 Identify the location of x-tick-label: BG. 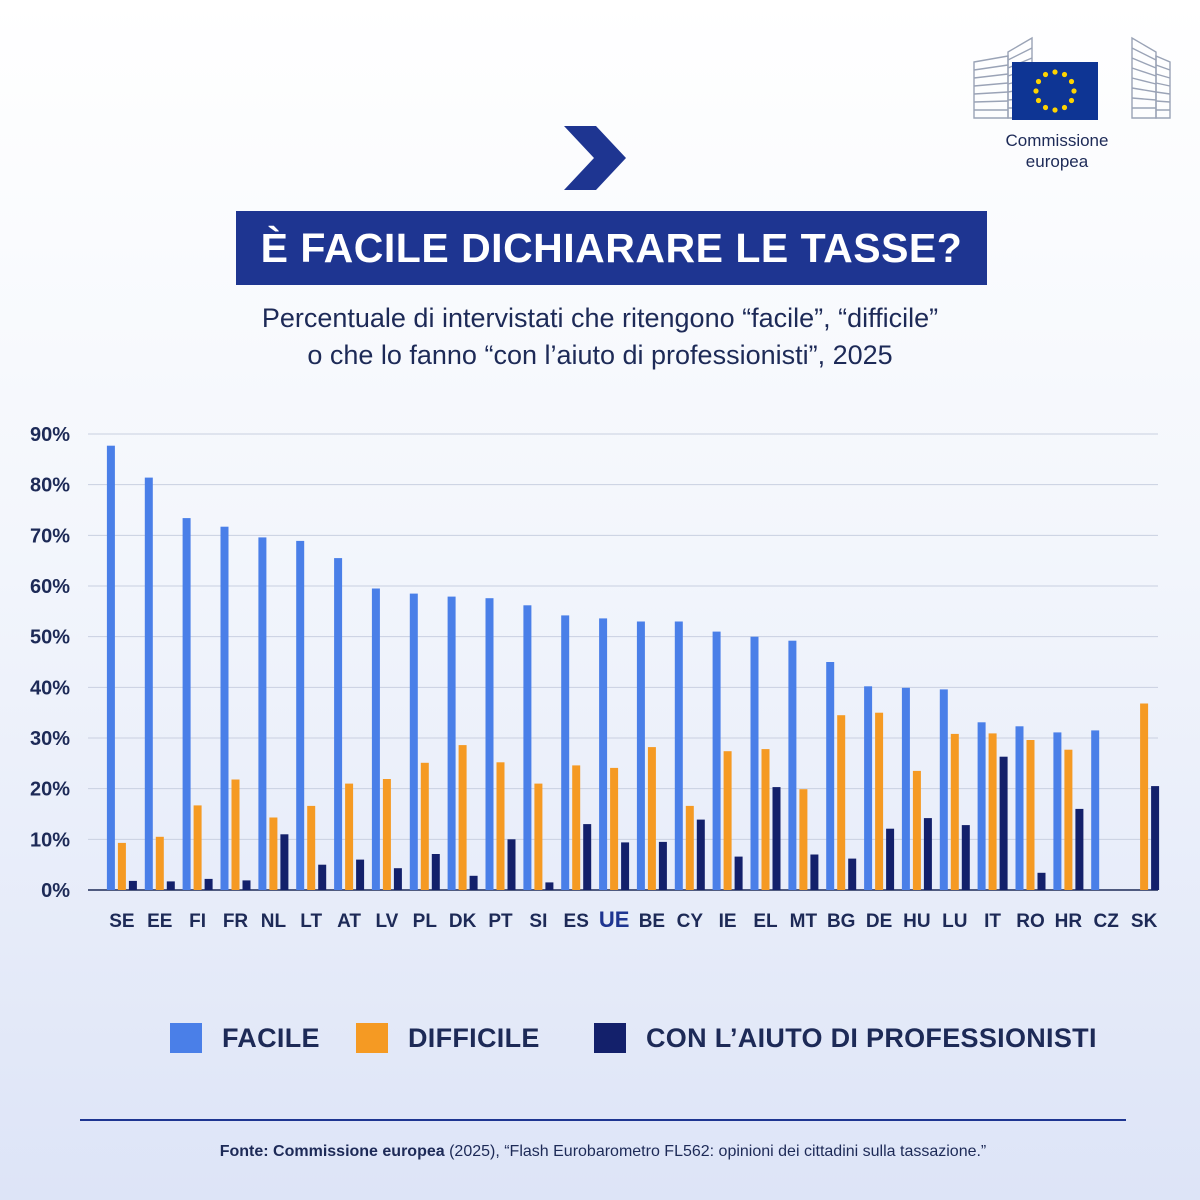
(841, 921).